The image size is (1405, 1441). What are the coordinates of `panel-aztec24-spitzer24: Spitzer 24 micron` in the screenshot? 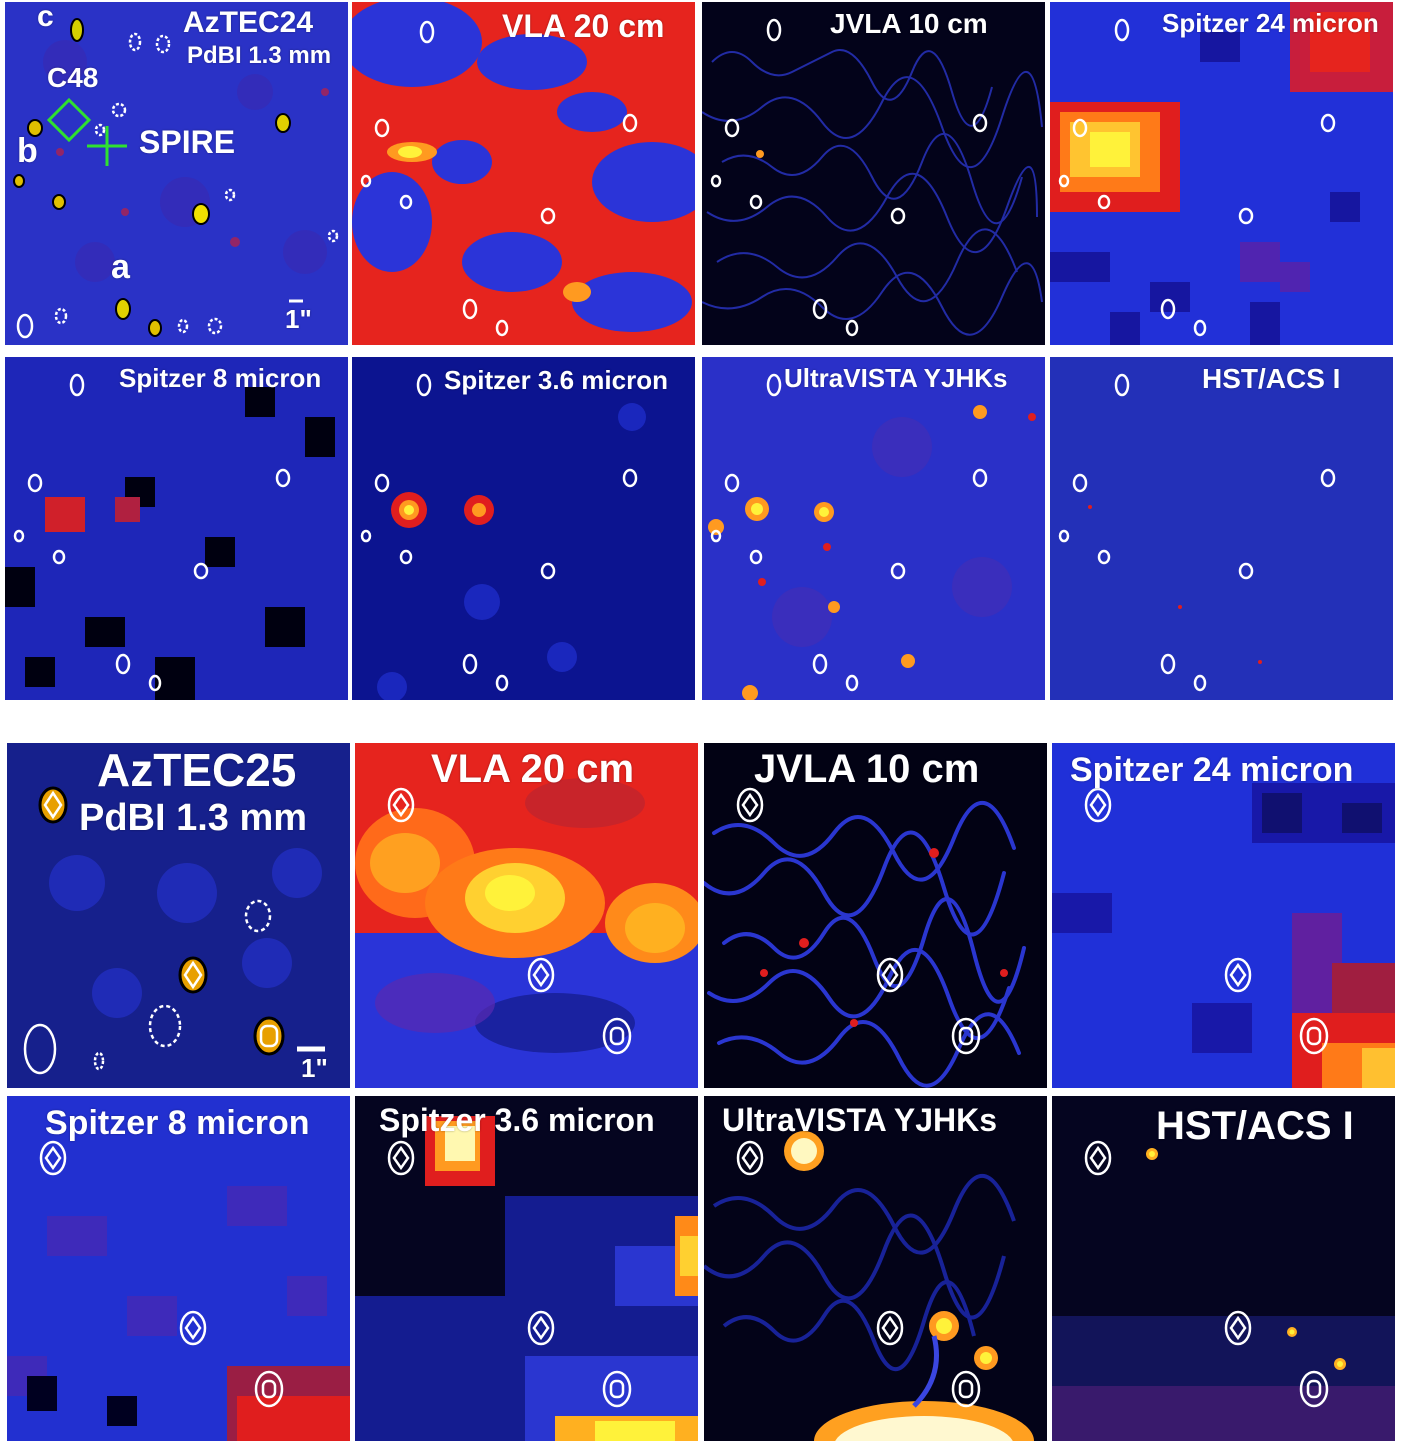 It's located at (1221, 173).